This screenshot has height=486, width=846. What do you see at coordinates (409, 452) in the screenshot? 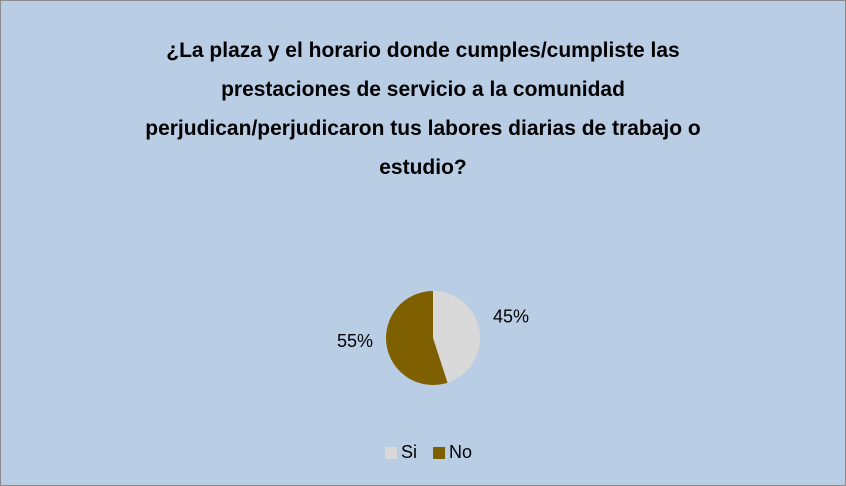
I see `legend-label: Si` at bounding box center [409, 452].